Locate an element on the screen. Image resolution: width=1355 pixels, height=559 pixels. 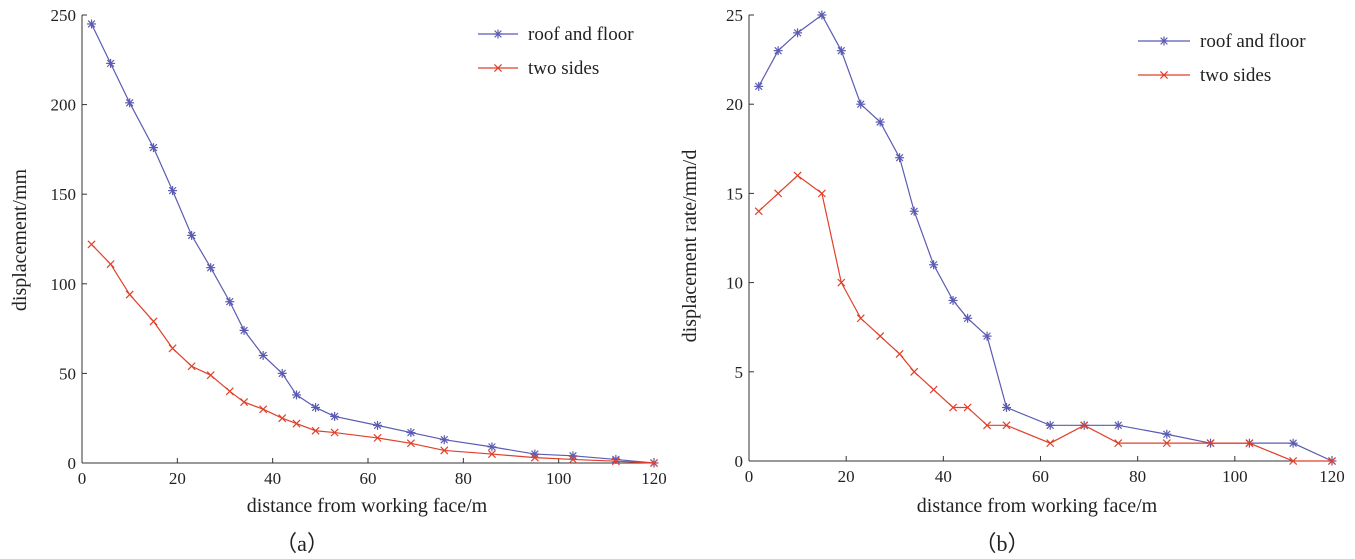
x-tick-label-a: 80 is located at coordinates (463, 478).